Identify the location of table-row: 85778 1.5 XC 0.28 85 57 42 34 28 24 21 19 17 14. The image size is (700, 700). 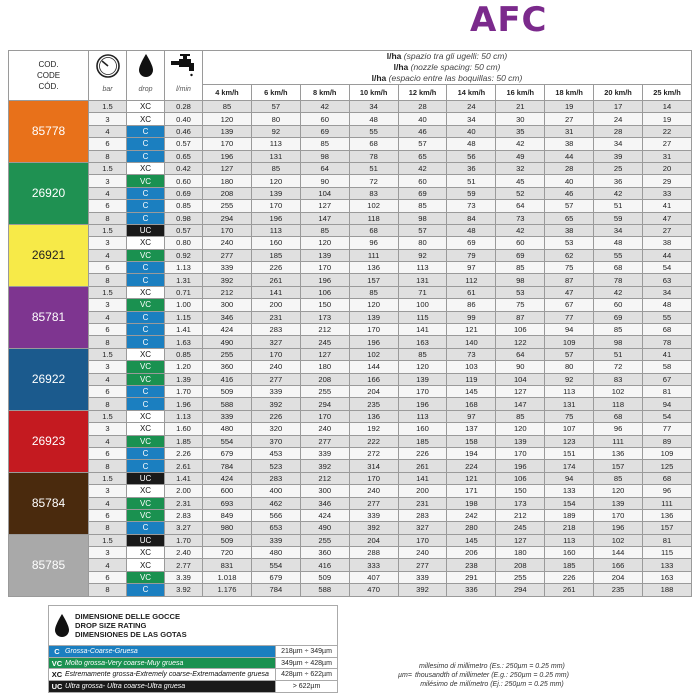
(350, 131).